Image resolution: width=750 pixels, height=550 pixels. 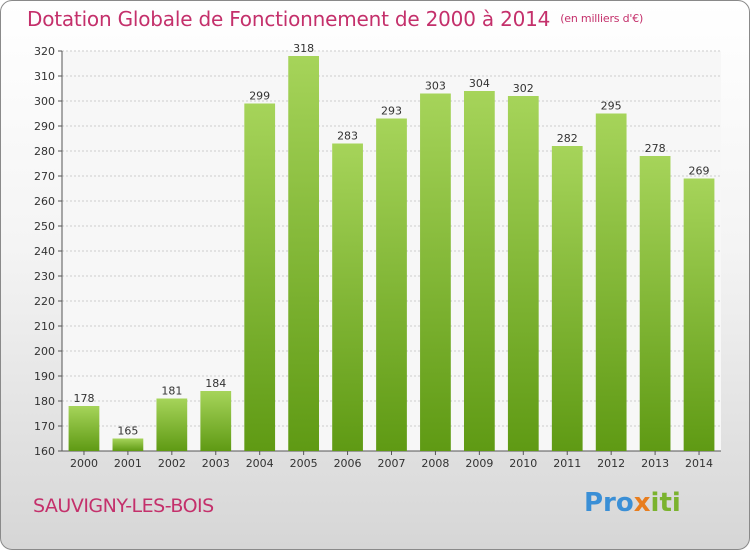 What do you see at coordinates (655, 303) in the screenshot?
I see `bar-2013` at bounding box center [655, 303].